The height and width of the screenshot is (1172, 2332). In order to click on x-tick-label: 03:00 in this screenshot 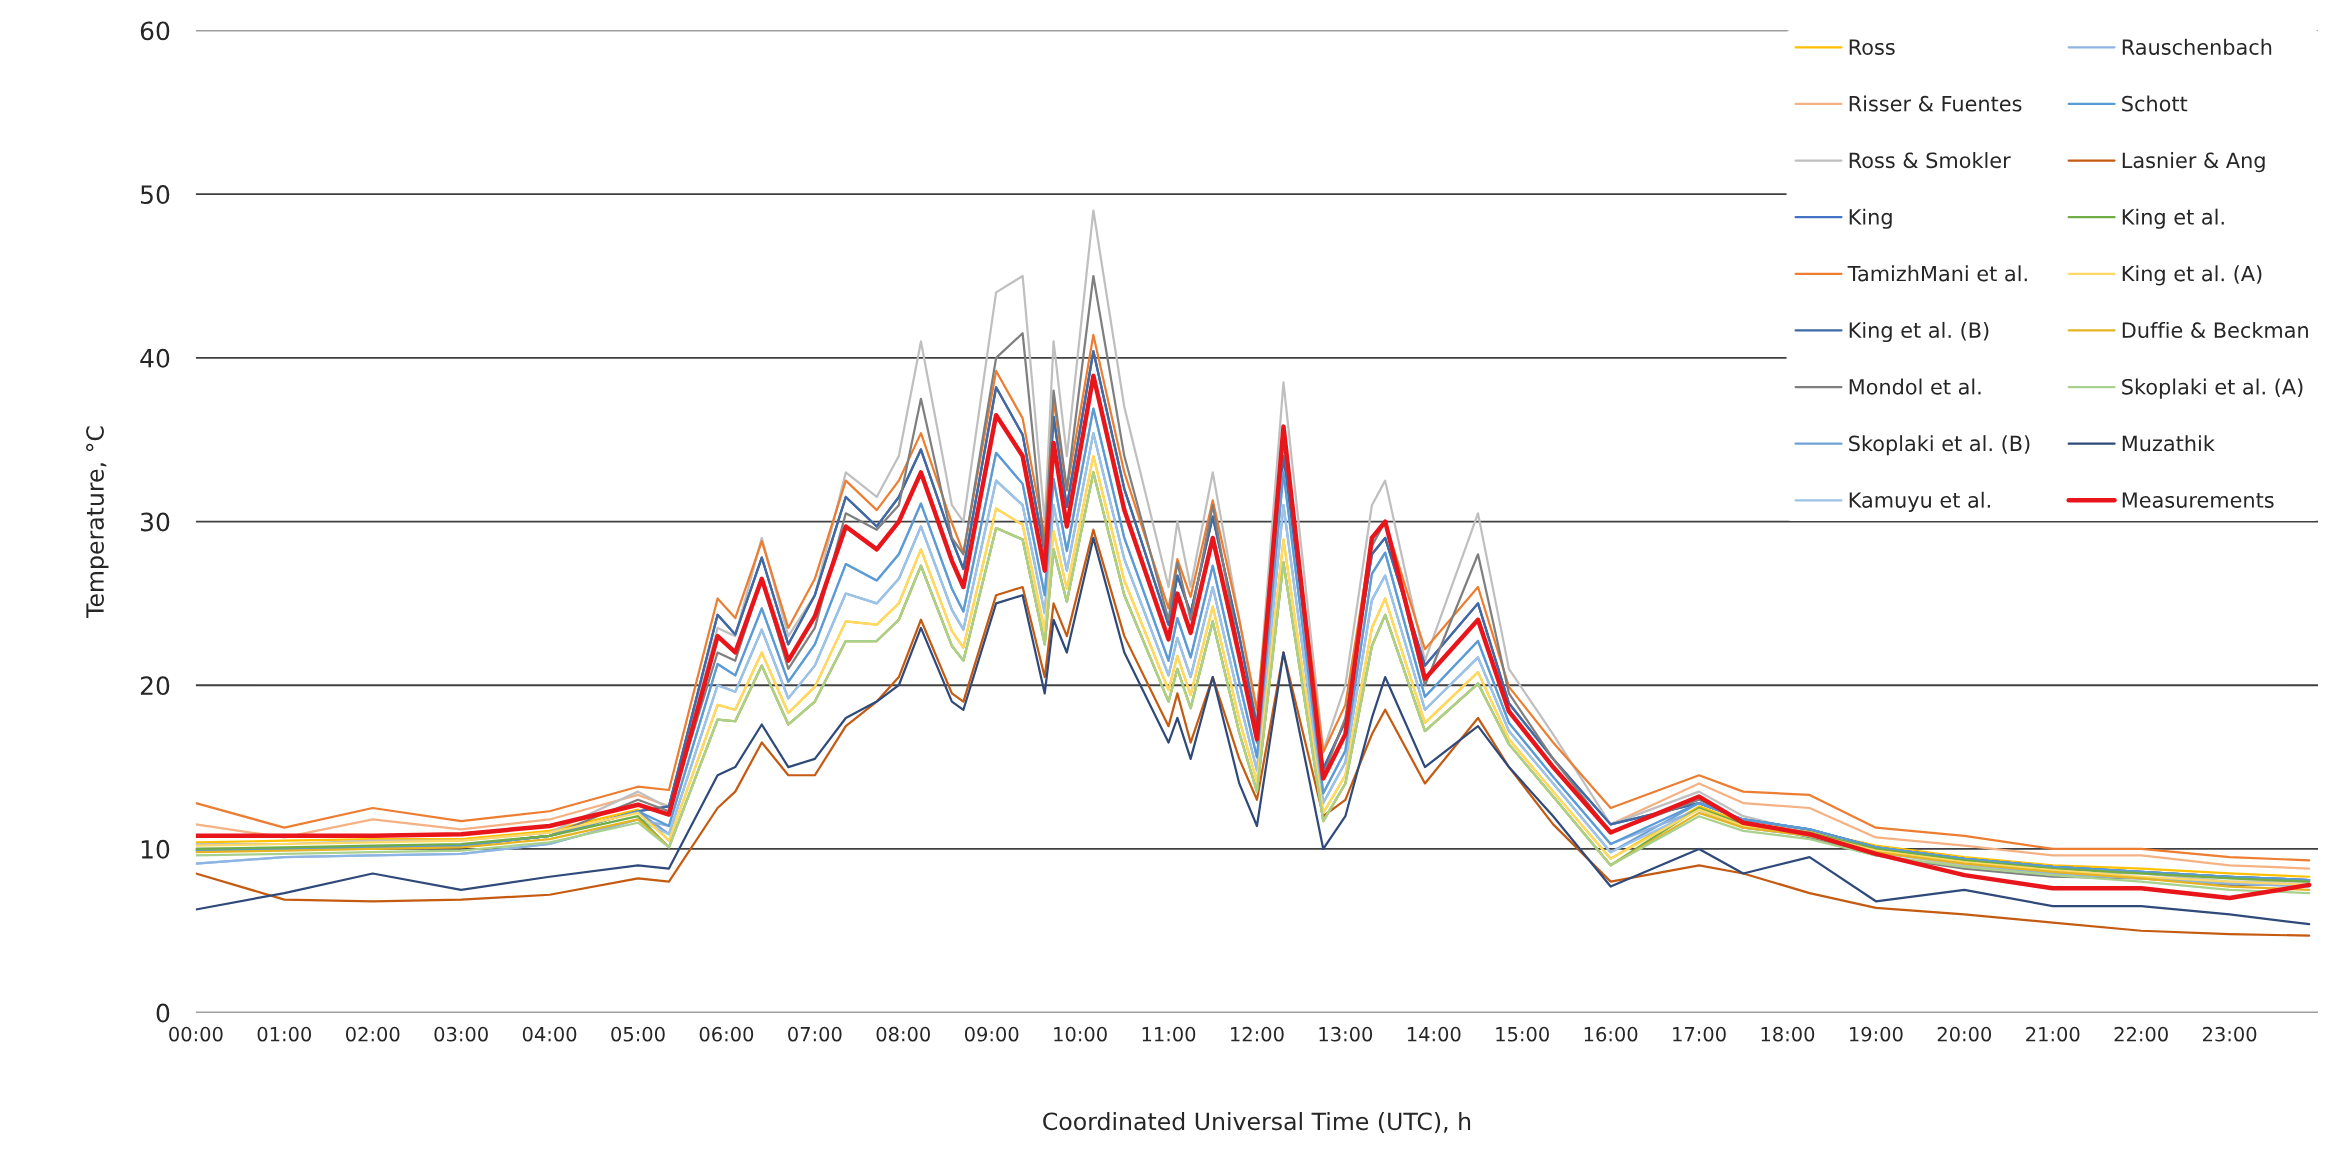, I will do `click(461, 1034)`.